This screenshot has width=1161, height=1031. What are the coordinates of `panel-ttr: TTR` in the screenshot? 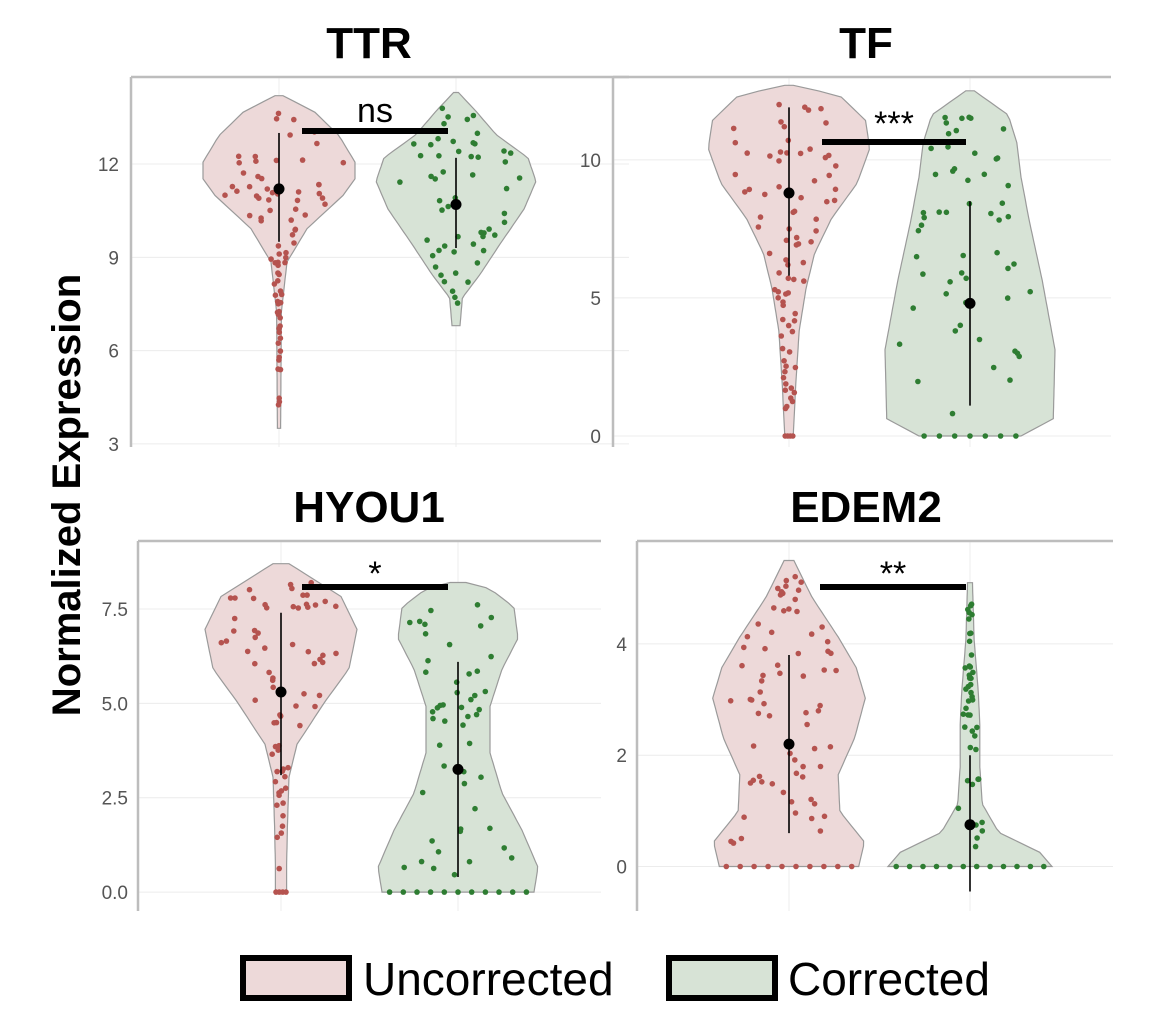 It's located at (369, 43).